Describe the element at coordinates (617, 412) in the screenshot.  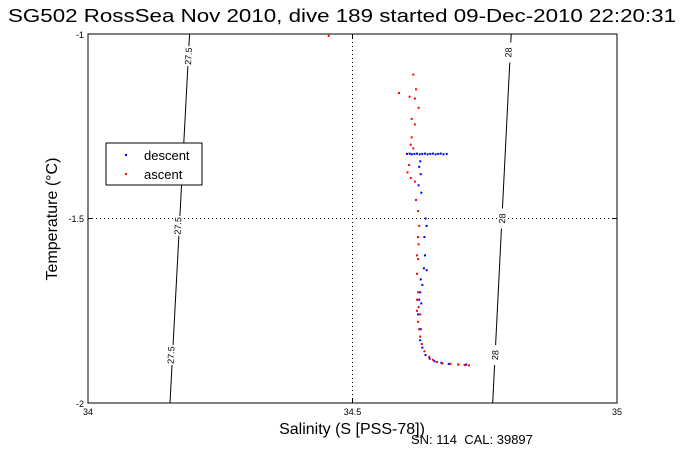
I see `x-tick-label-2: 35` at that location.